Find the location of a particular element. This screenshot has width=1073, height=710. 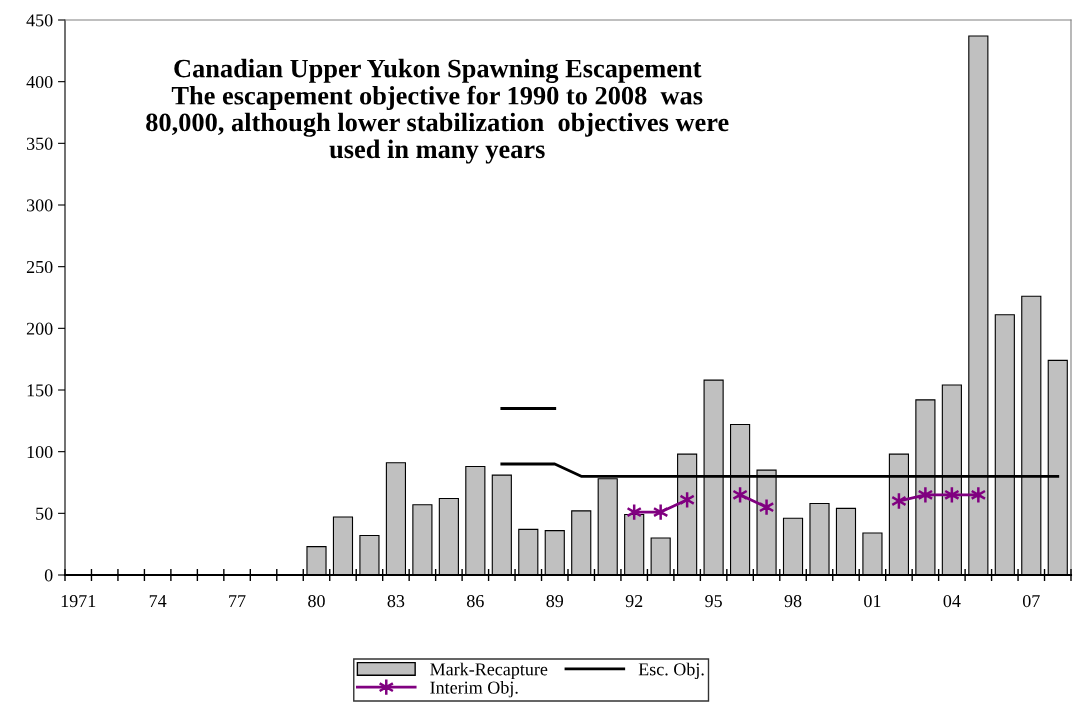

x-tick-label: 07 is located at coordinates (1031, 601).